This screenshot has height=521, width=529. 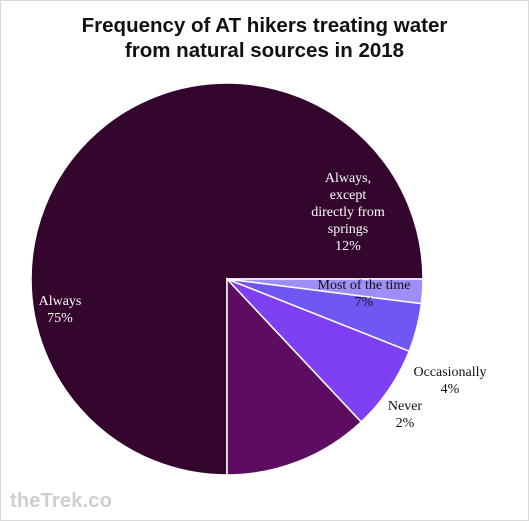 I want to click on slice-label-4: Never 2%, so click(x=405, y=415).